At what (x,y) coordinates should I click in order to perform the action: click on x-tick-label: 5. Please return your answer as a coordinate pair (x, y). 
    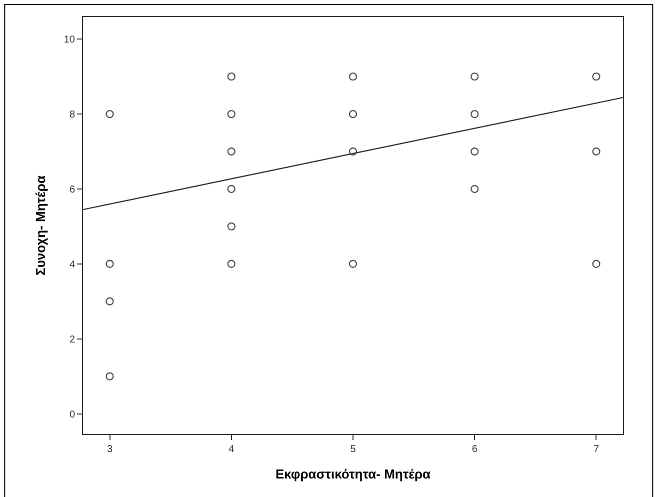
    Looking at the image, I should click on (353, 449).